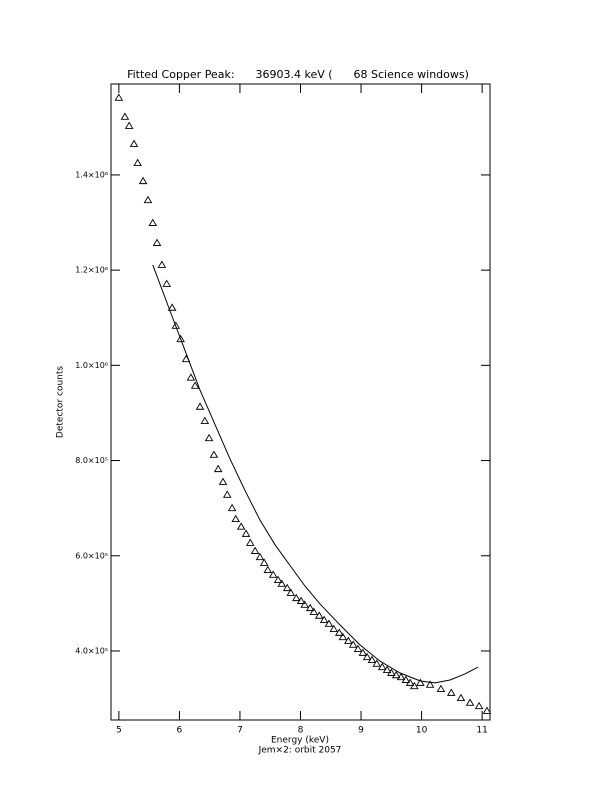 The image size is (612, 792). What do you see at coordinates (240, 731) in the screenshot?
I see `x-tick-label: 7` at bounding box center [240, 731].